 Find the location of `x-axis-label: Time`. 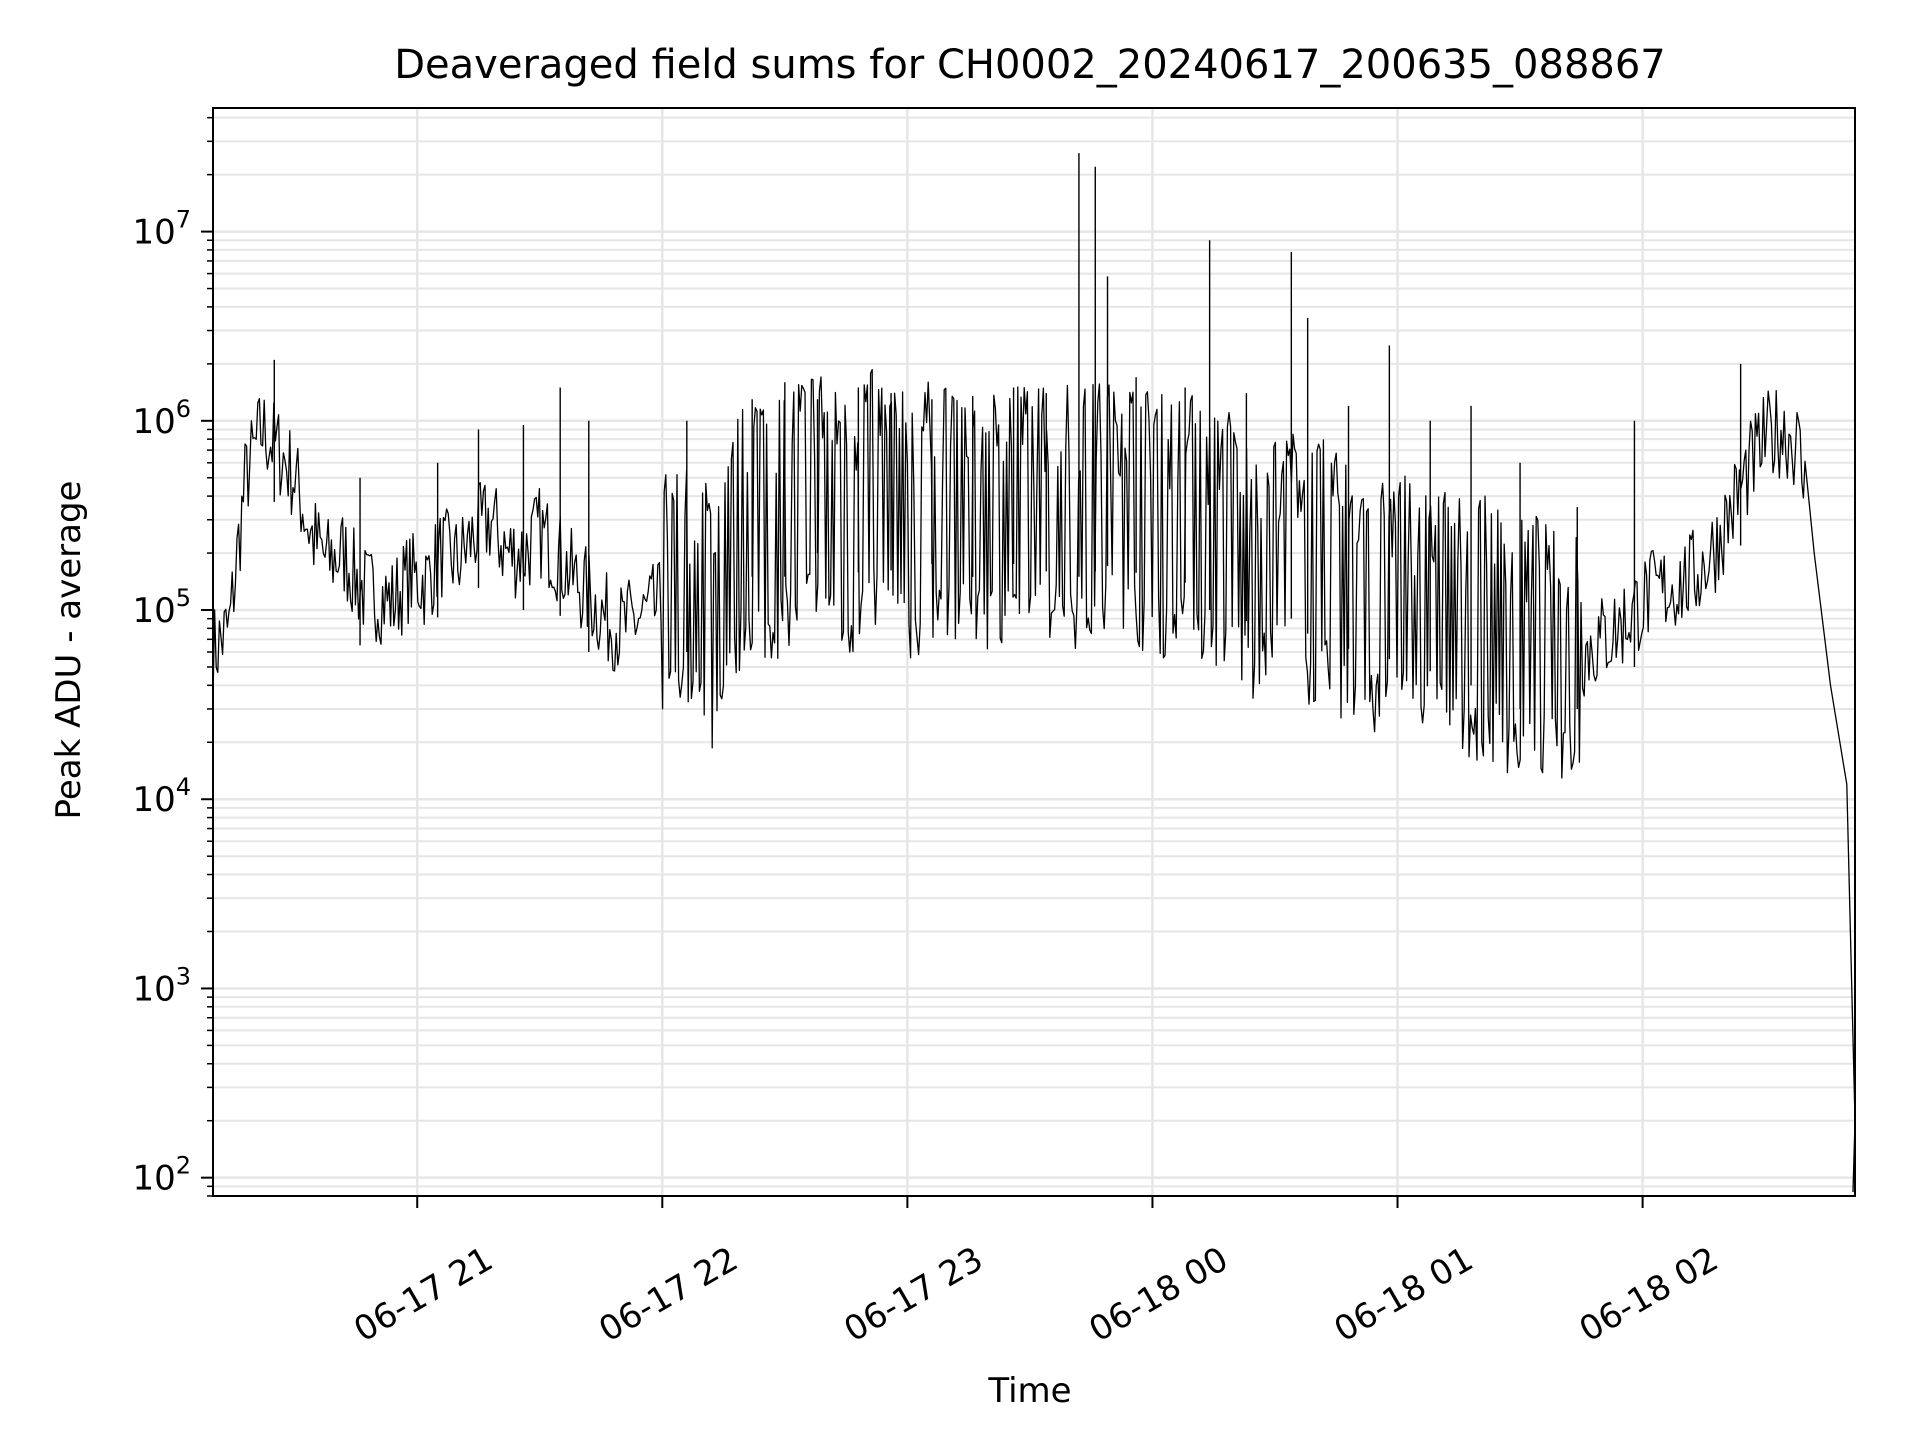

x-axis-label: Time is located at coordinates (1029, 1391).